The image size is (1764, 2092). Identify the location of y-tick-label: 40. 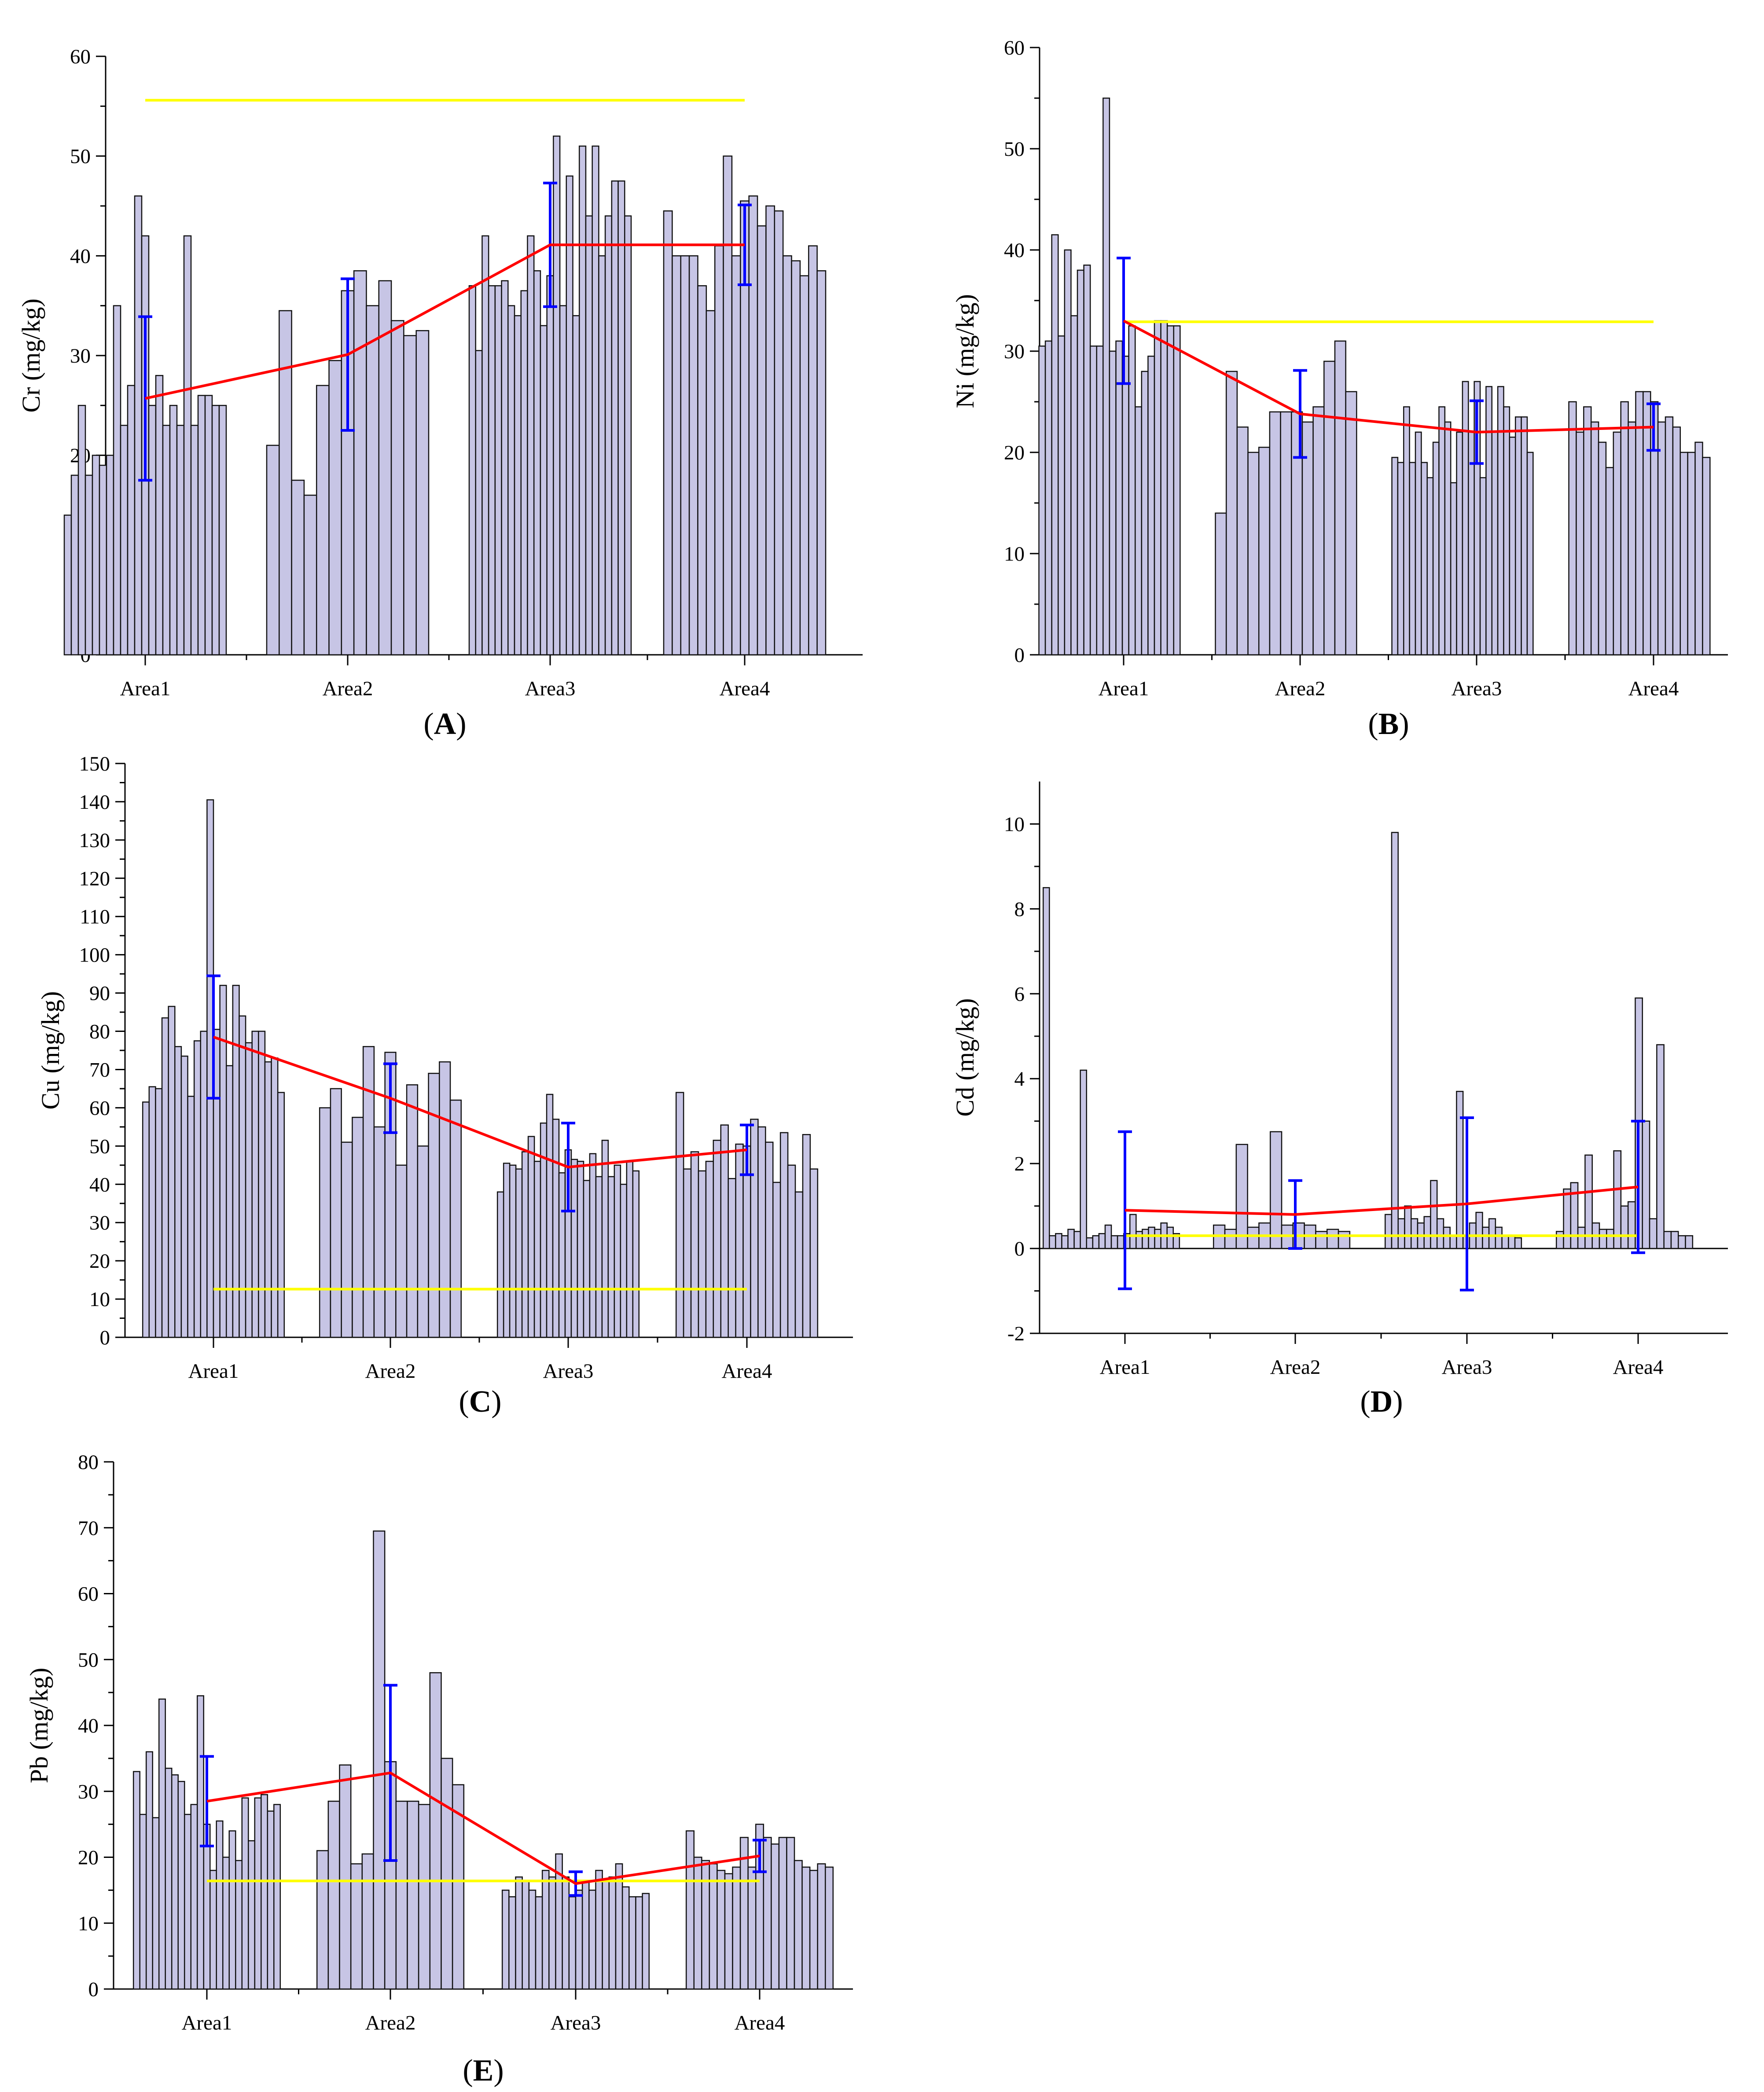
(88, 1725).